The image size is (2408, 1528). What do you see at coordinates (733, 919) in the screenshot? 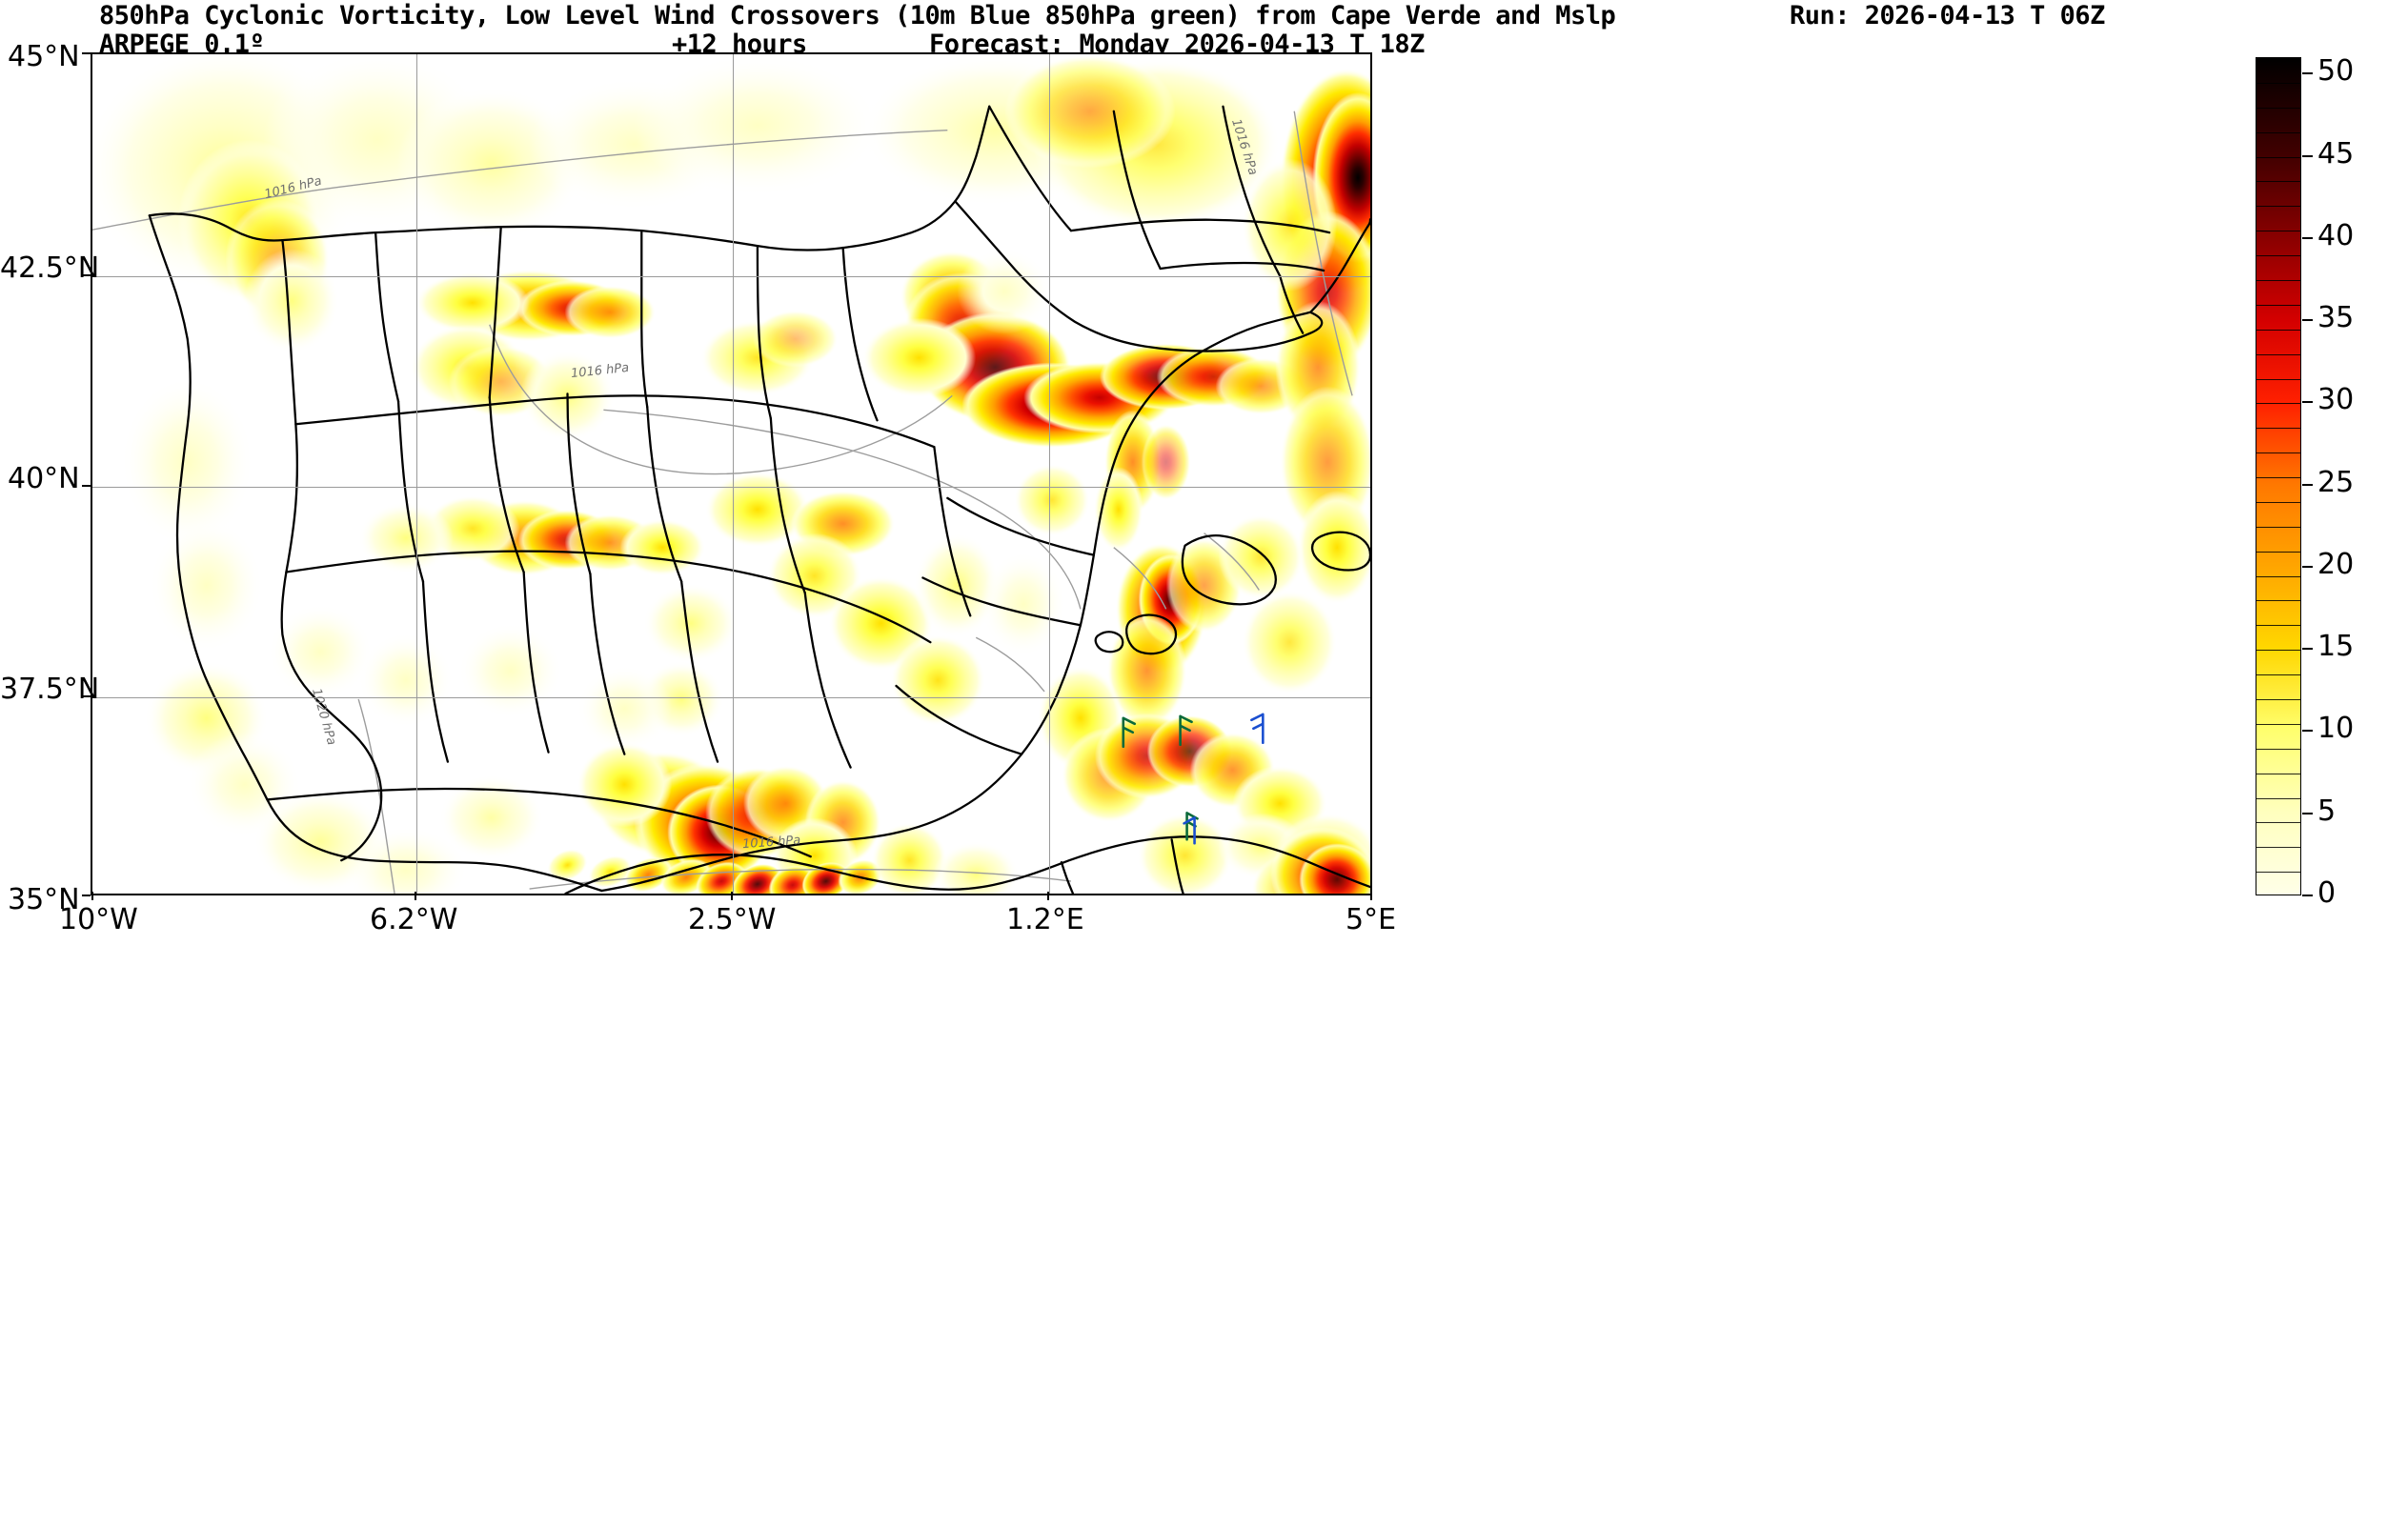
I see `x-tick-label: 2.5°W` at bounding box center [733, 919].